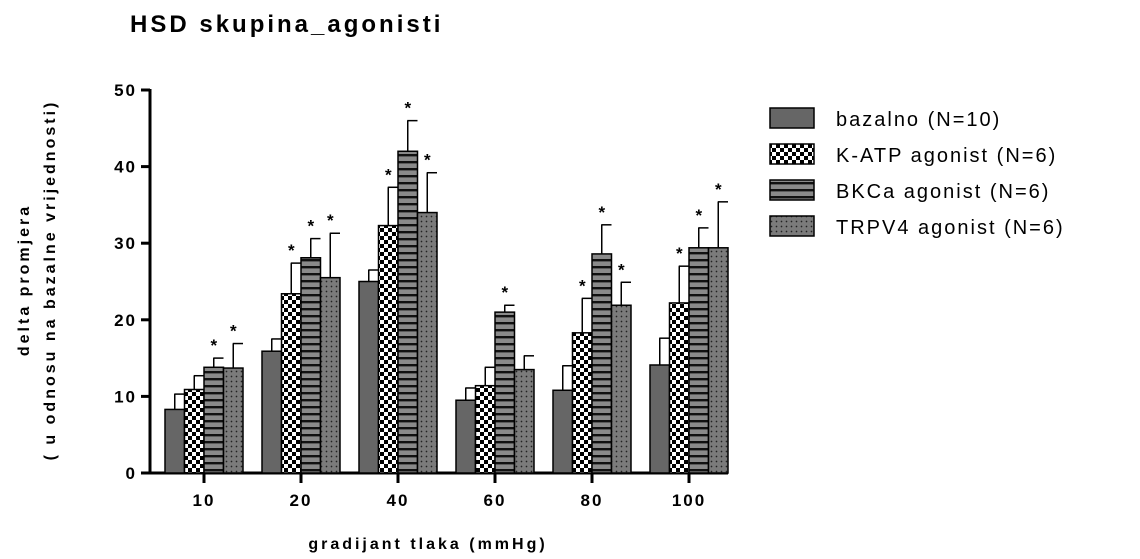 Image resolution: width=1140 pixels, height=559 pixels. What do you see at coordinates (131, 473) in the screenshot?
I see `y-tick-label: 0` at bounding box center [131, 473].